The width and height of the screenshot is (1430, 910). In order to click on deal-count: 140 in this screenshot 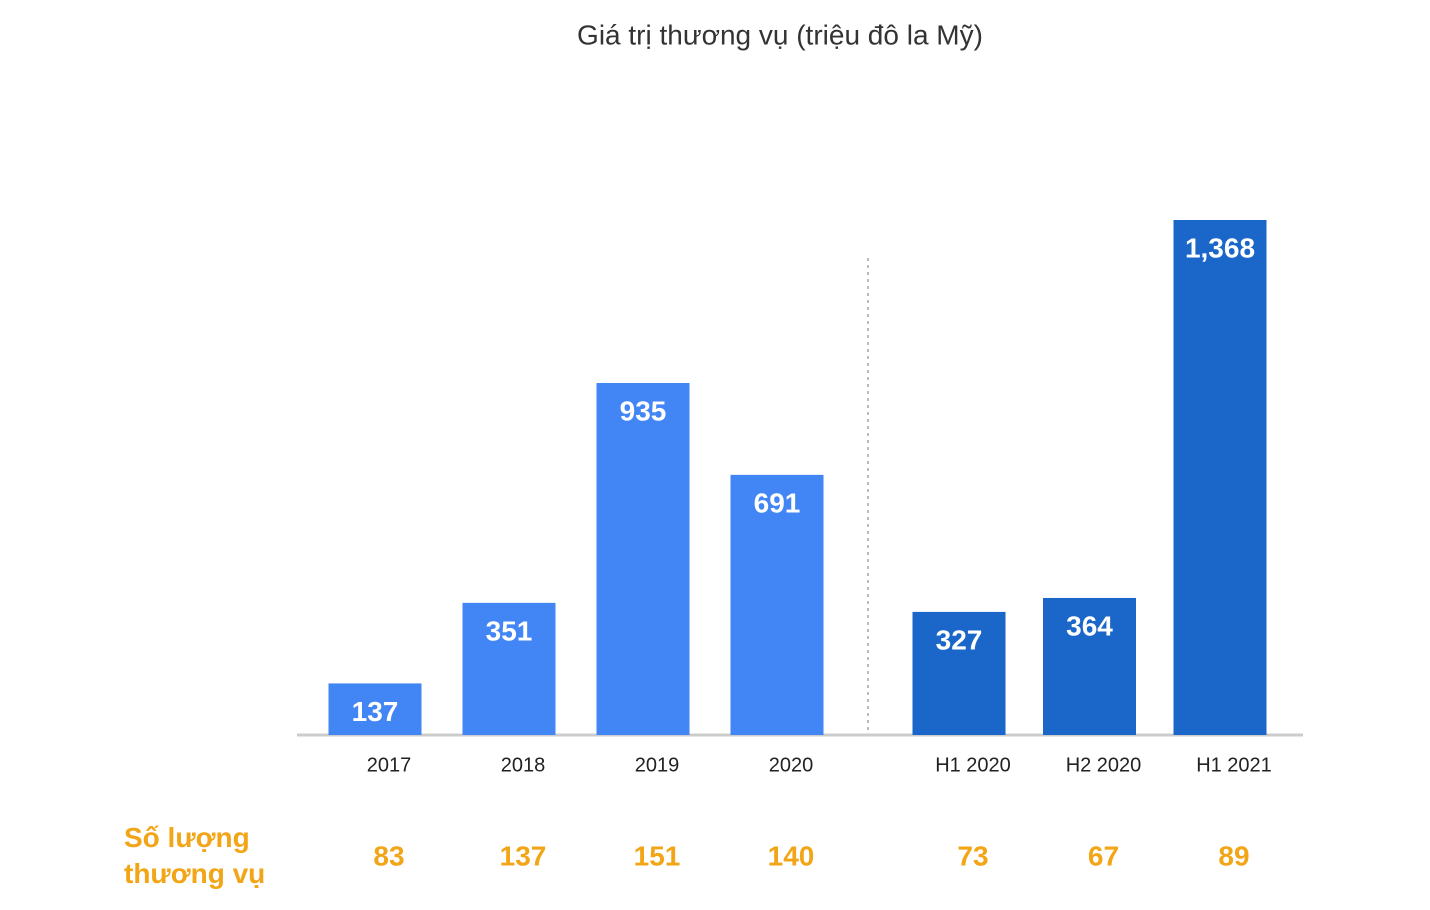, I will do `click(791, 855)`.